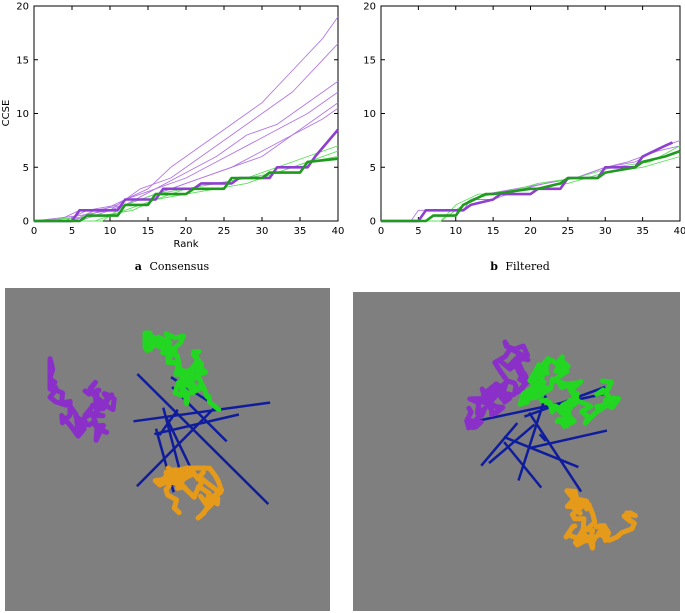  Describe the element at coordinates (138, 266) in the screenshot. I see `caption-letter-a: a` at that location.